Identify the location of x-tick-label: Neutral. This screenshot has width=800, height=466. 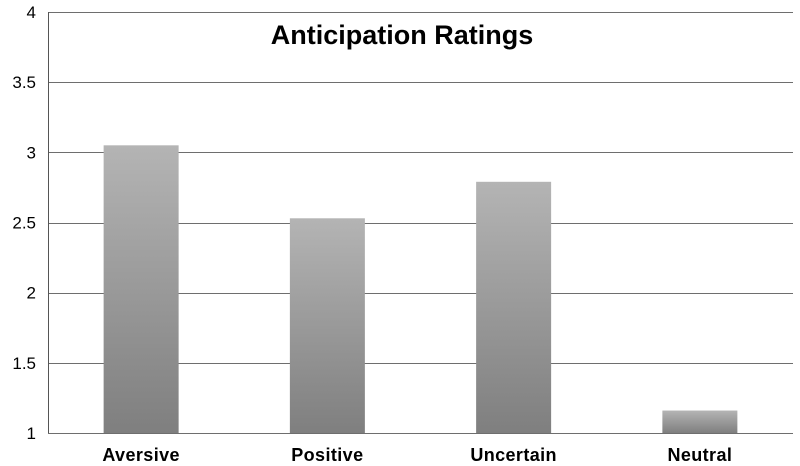
(699, 455).